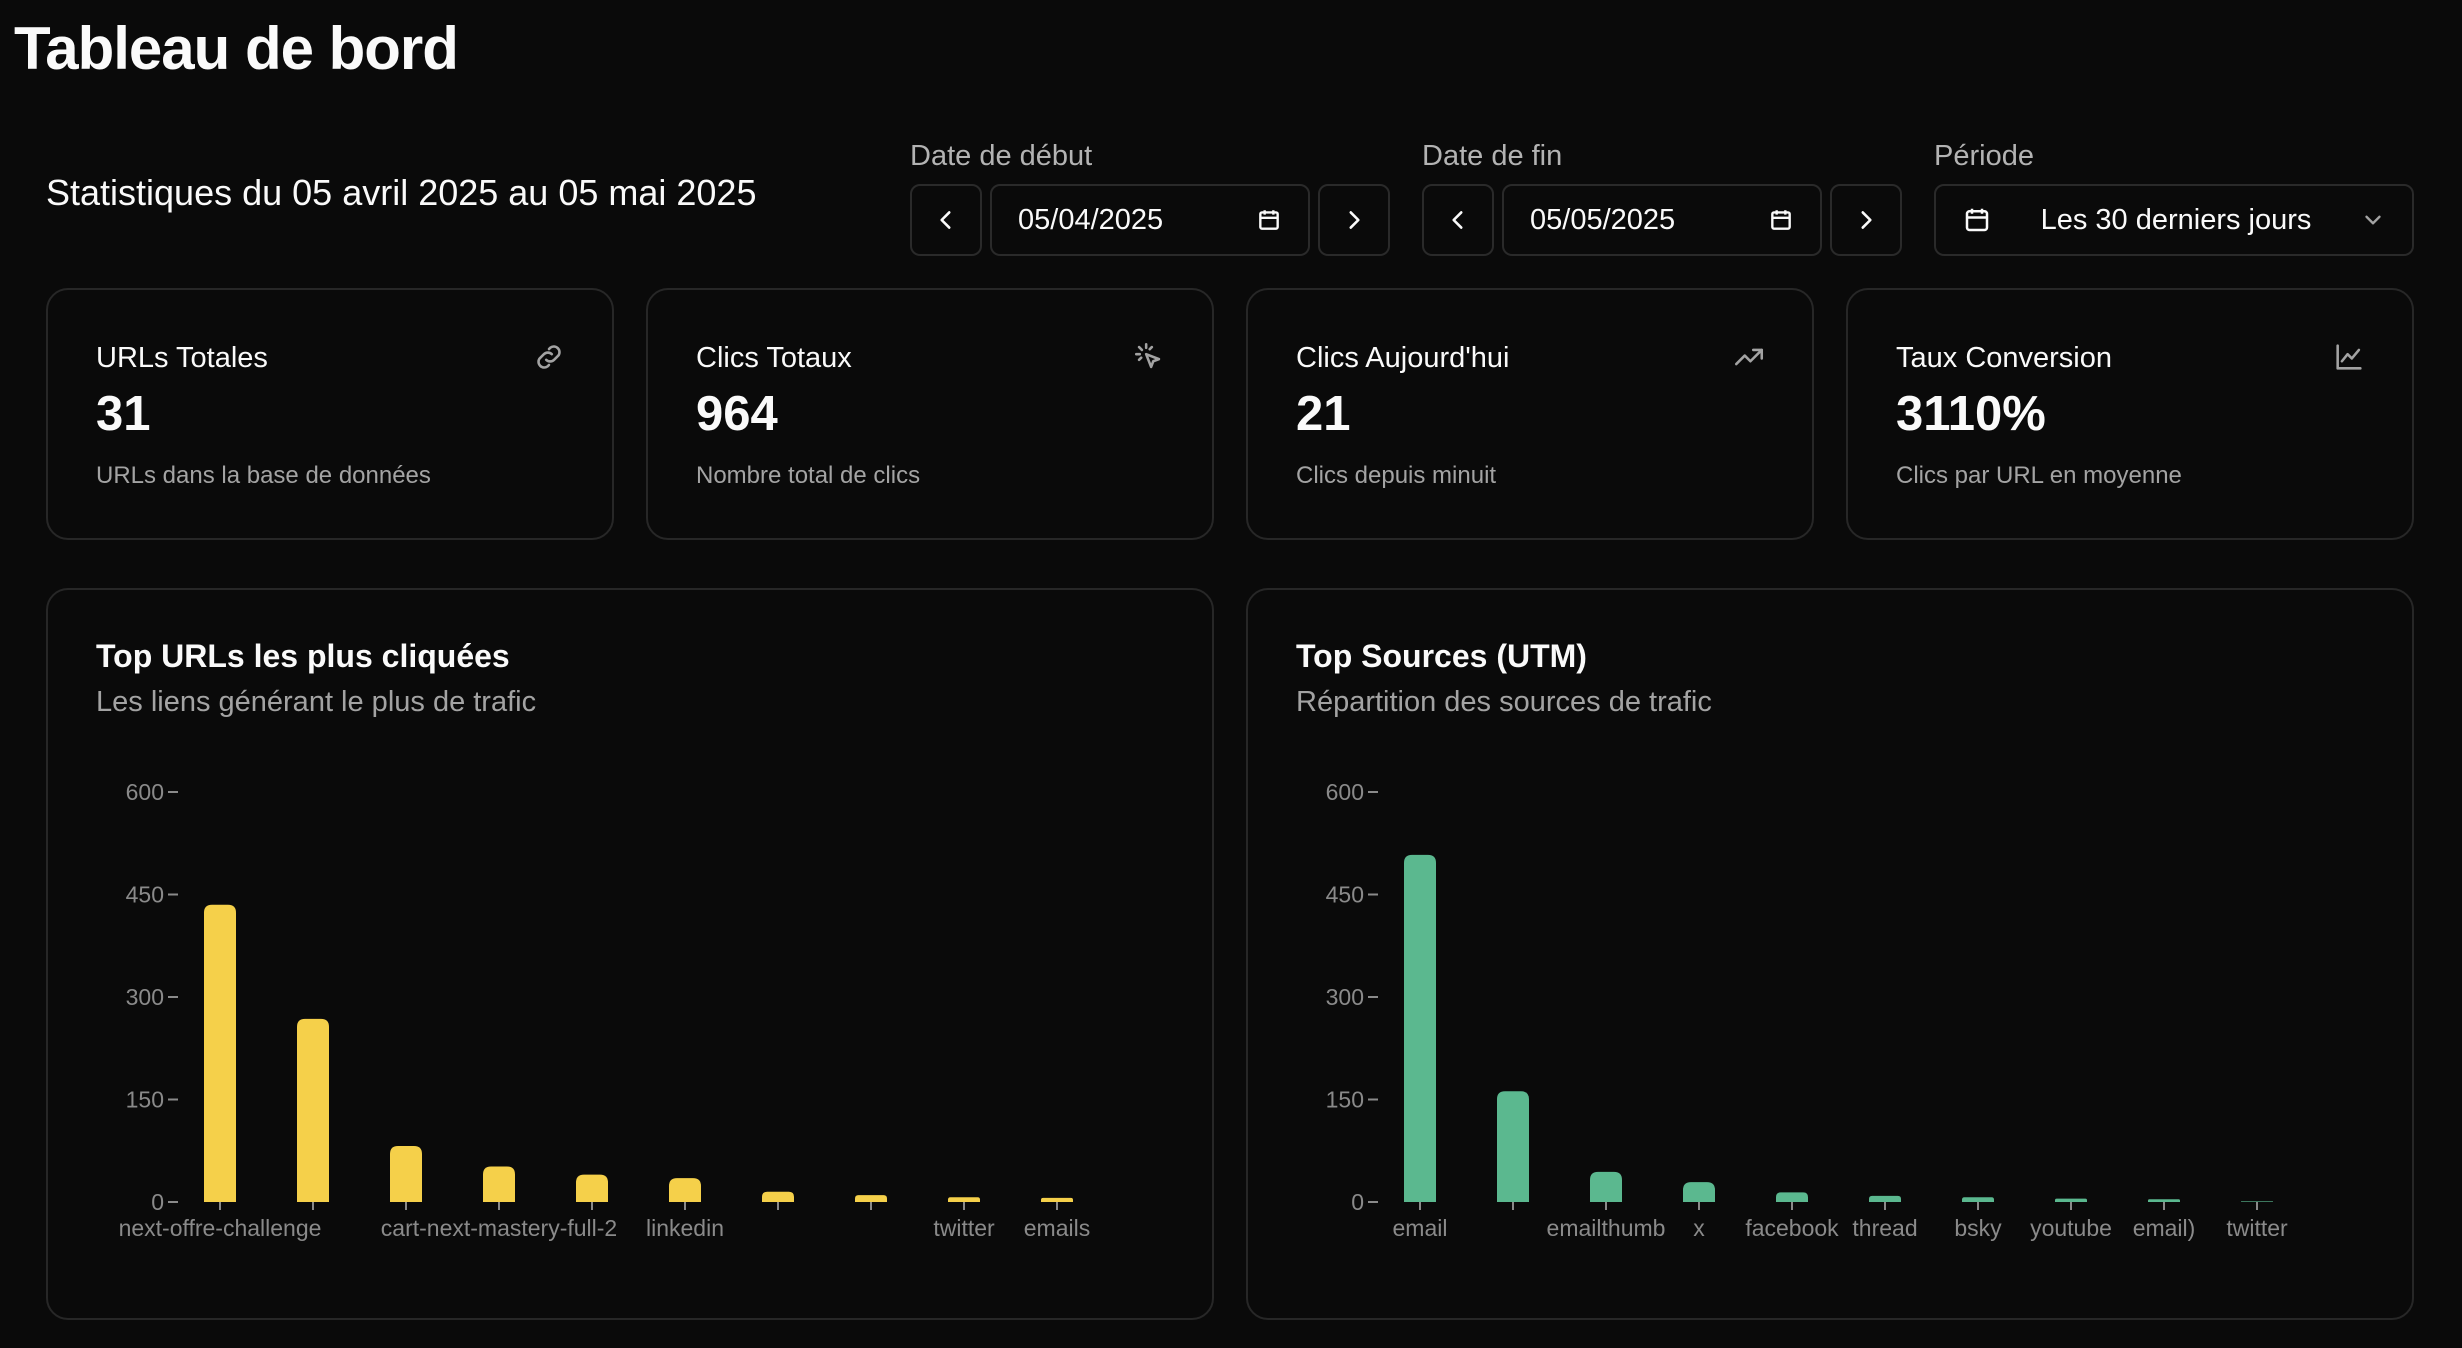 The image size is (2462, 1348). Describe the element at coordinates (1884, 1228) in the screenshot. I see `x-tick-label: thread` at that location.